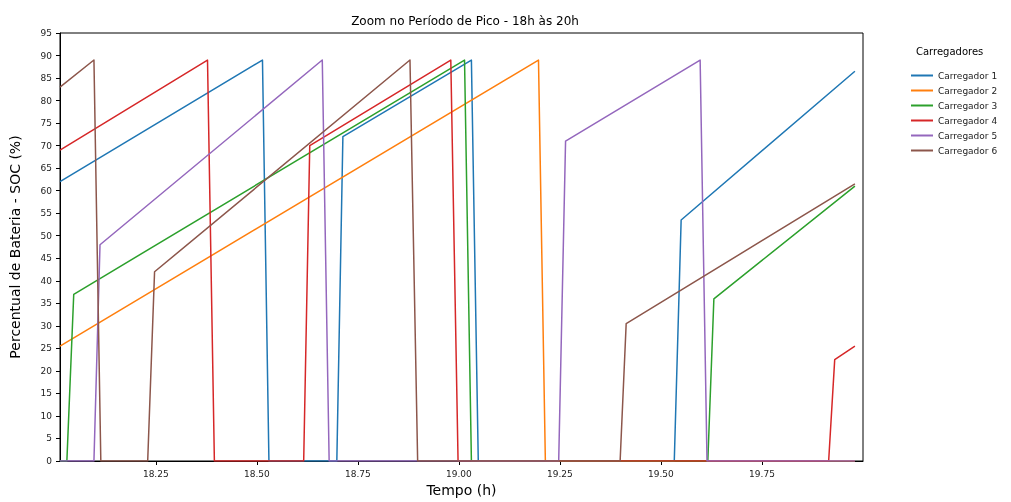 The image size is (1011, 502). What do you see at coordinates (968, 90) in the screenshot?
I see `legend-label: Carregador 2` at bounding box center [968, 90].